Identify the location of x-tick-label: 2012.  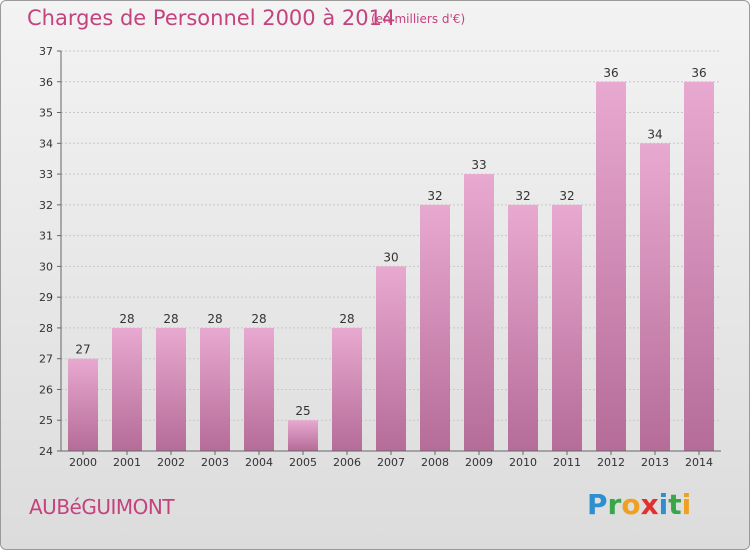
(611, 462).